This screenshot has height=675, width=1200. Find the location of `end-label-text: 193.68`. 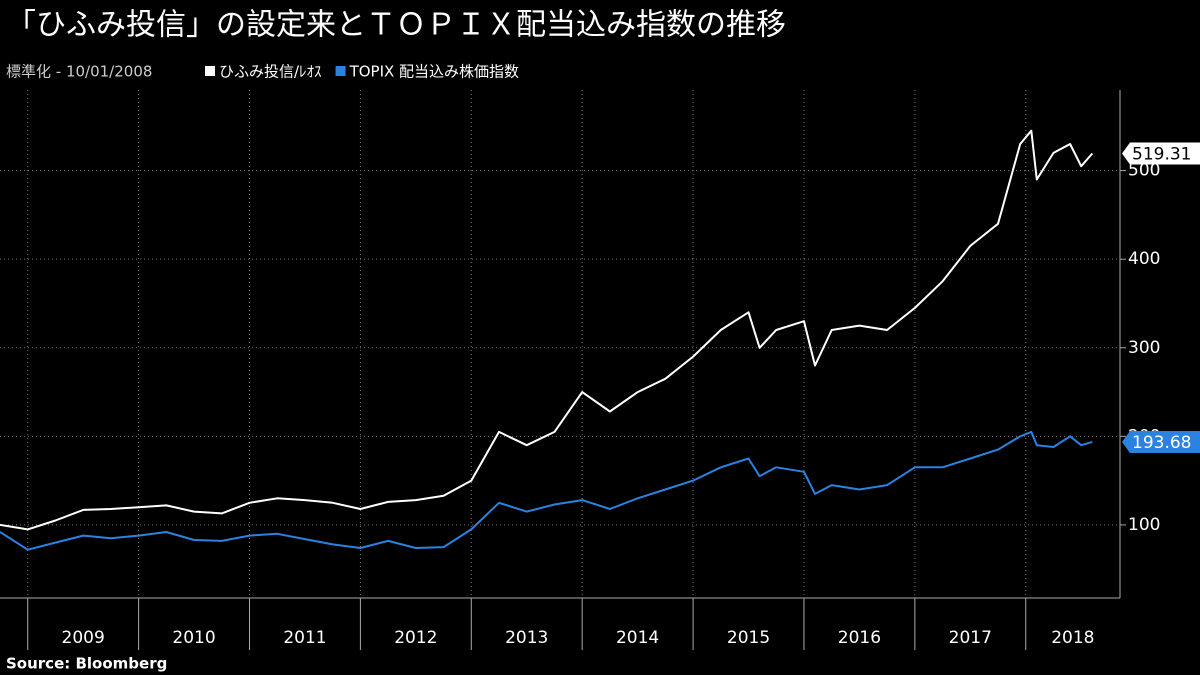

end-label-text: 193.68 is located at coordinates (1161, 443).